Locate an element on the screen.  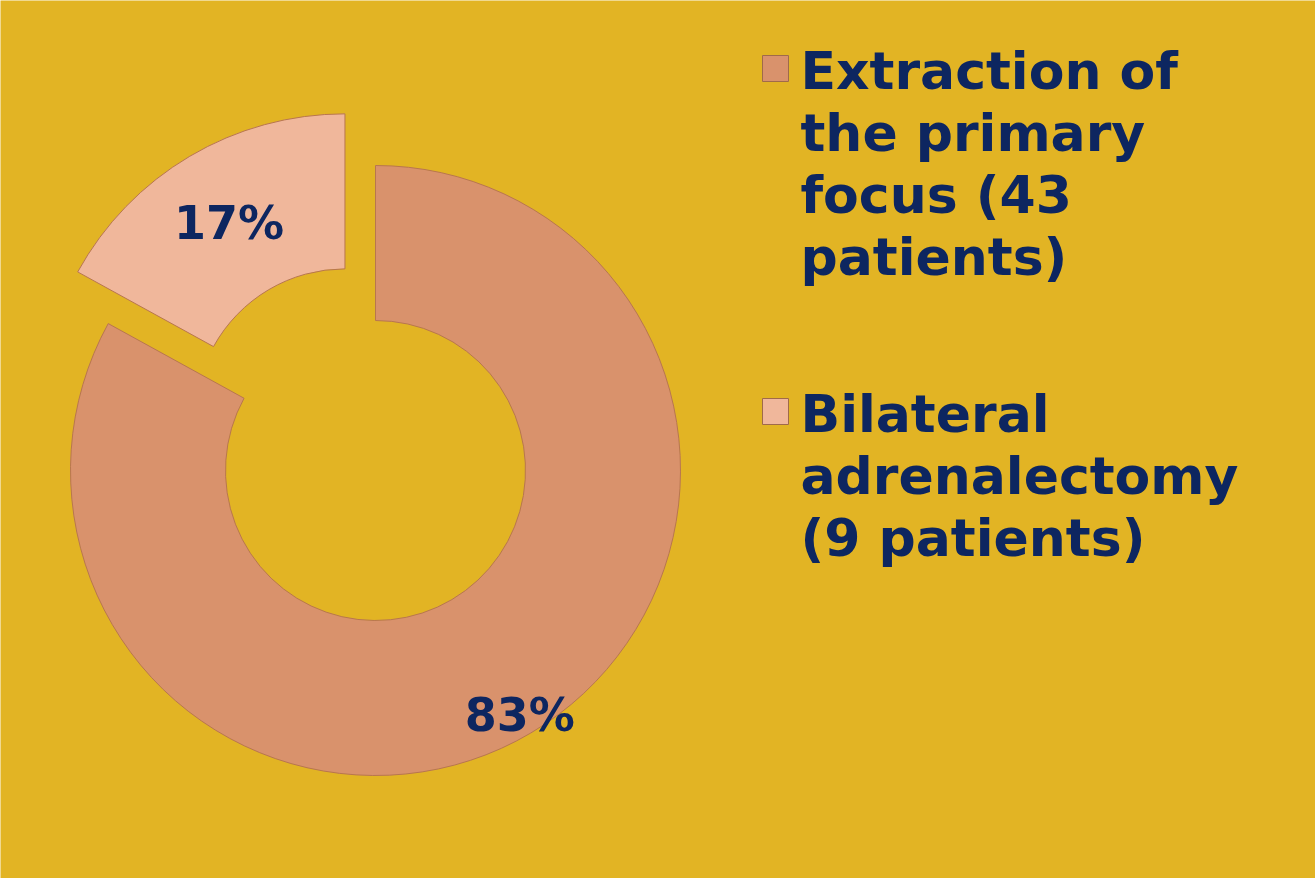
legend-label: Bilateral adrenalectomy (9 patients) is located at coordinates (1019, 475).